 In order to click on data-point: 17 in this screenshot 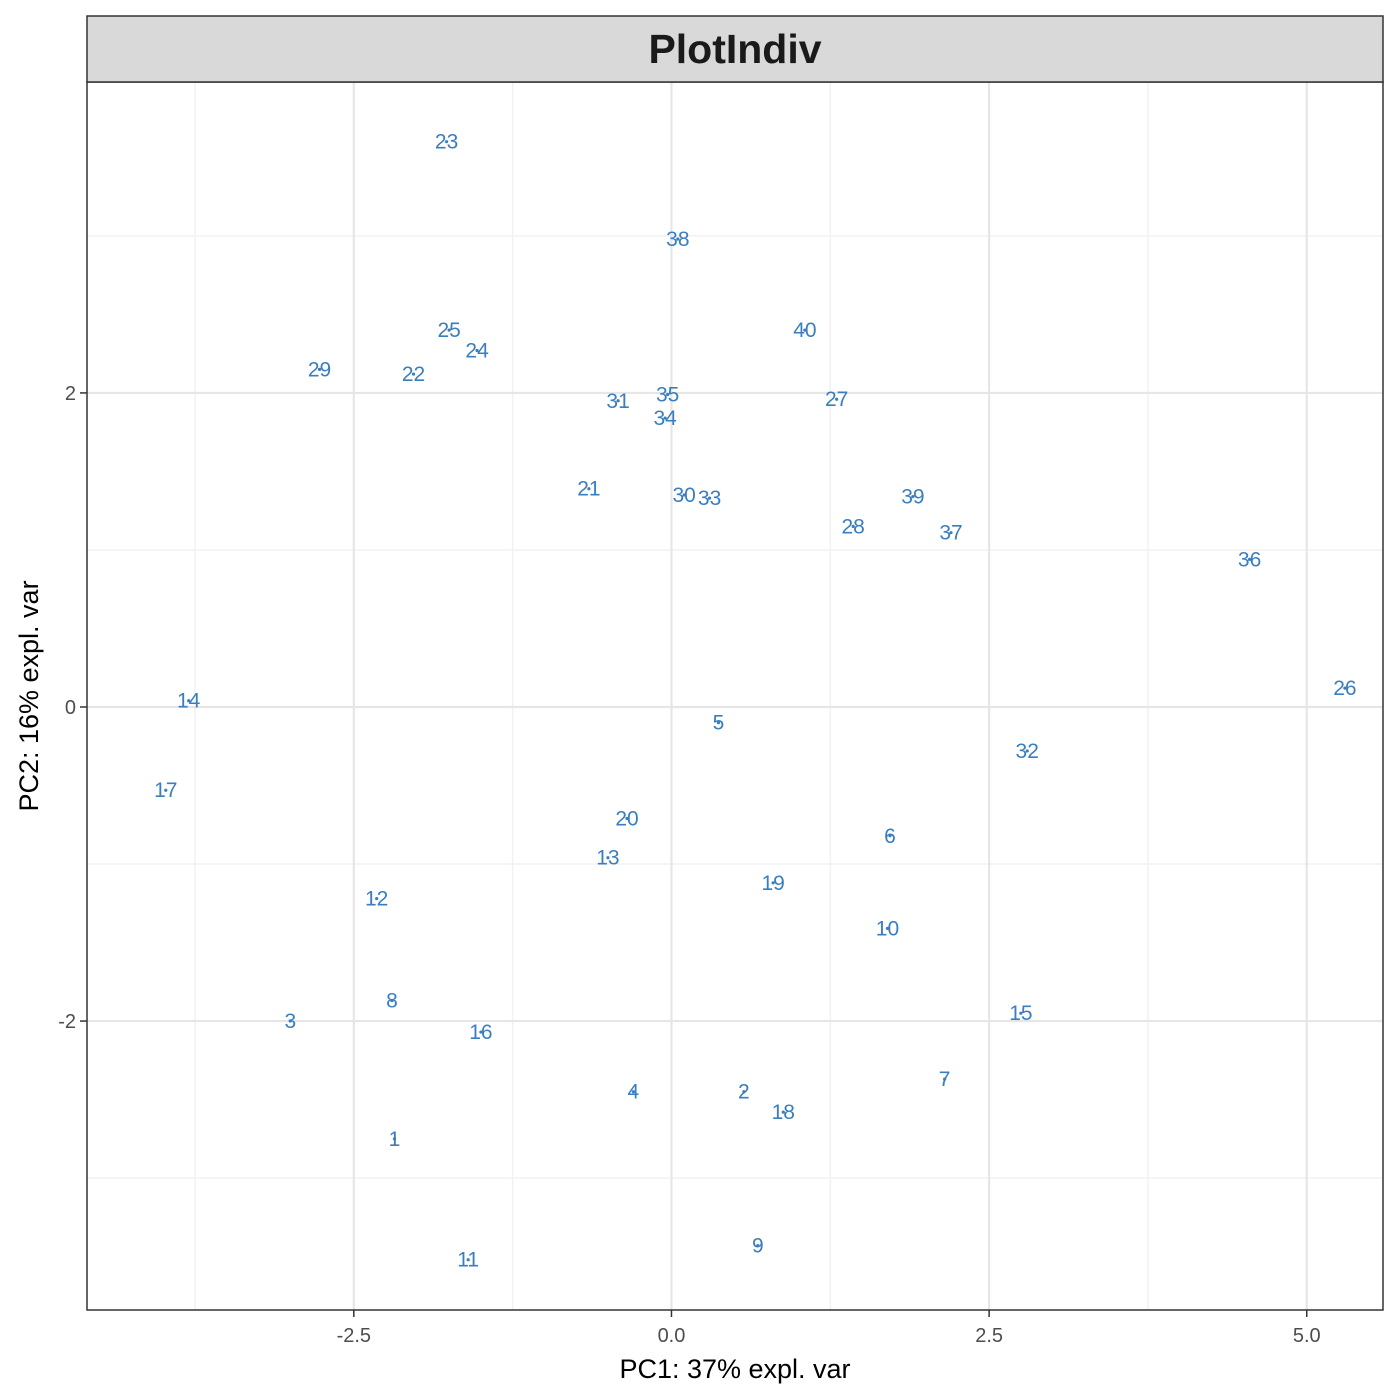, I will do `click(165, 790)`.